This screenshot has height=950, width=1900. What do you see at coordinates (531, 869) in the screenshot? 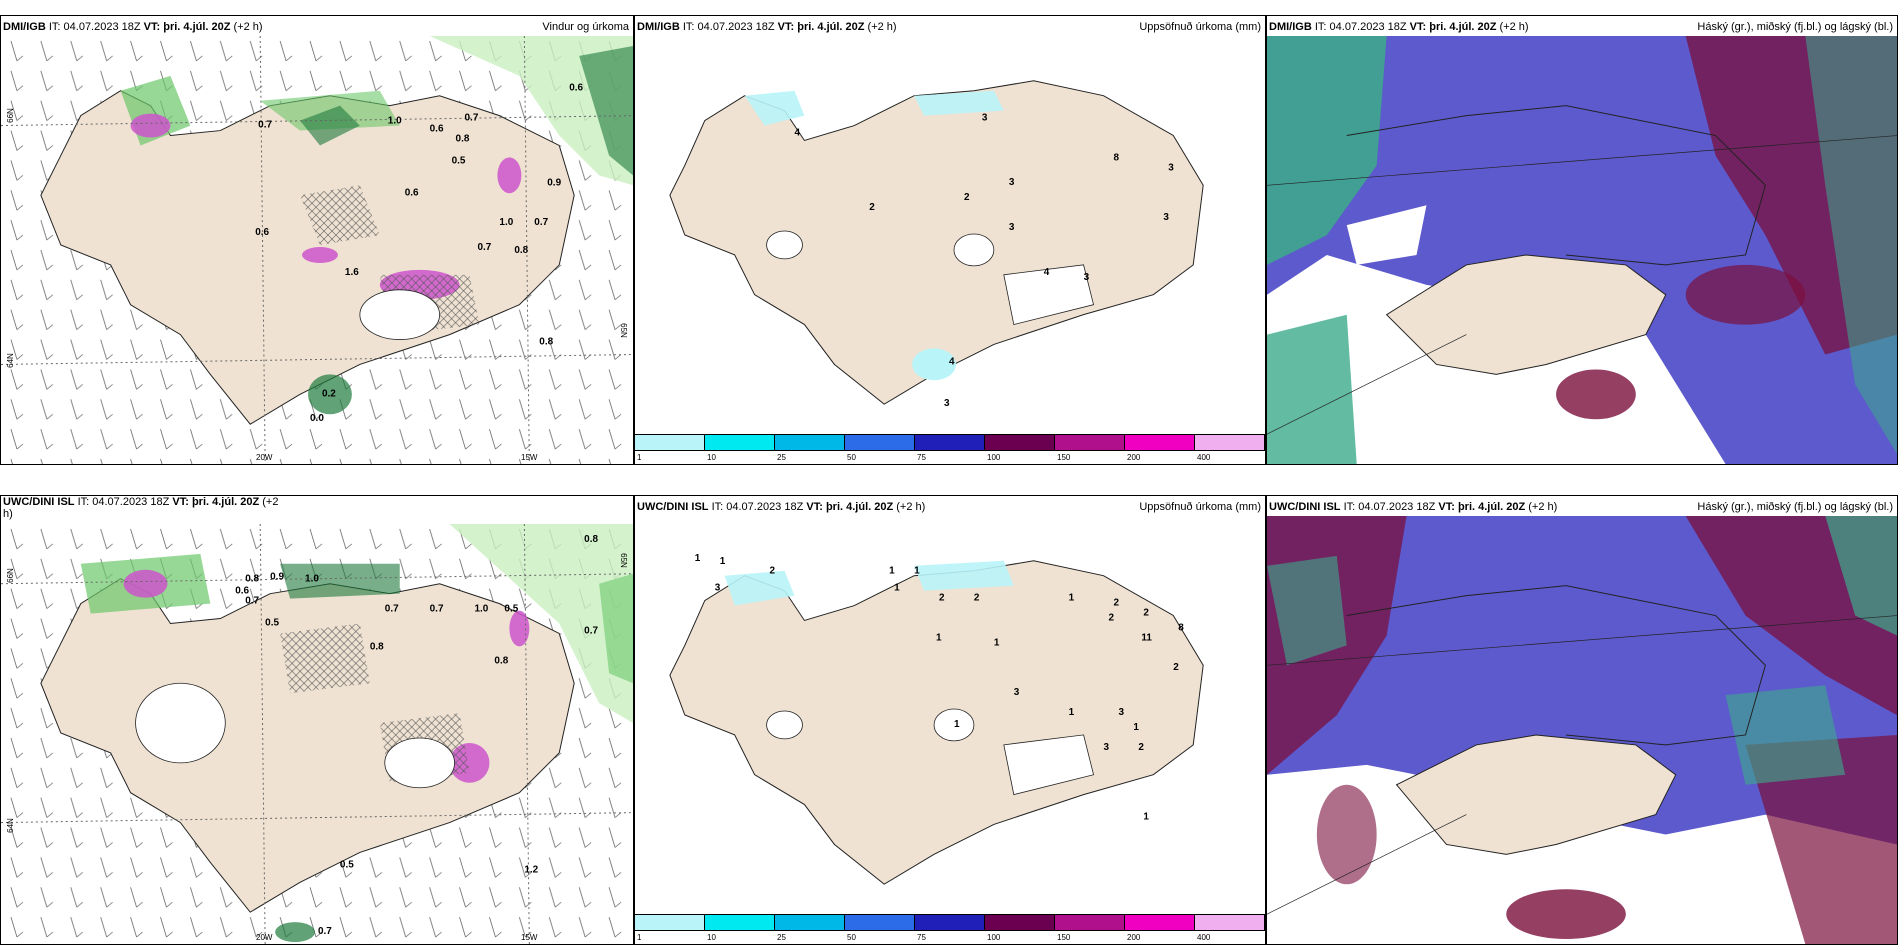
I see `value-label: 1.2` at bounding box center [531, 869].